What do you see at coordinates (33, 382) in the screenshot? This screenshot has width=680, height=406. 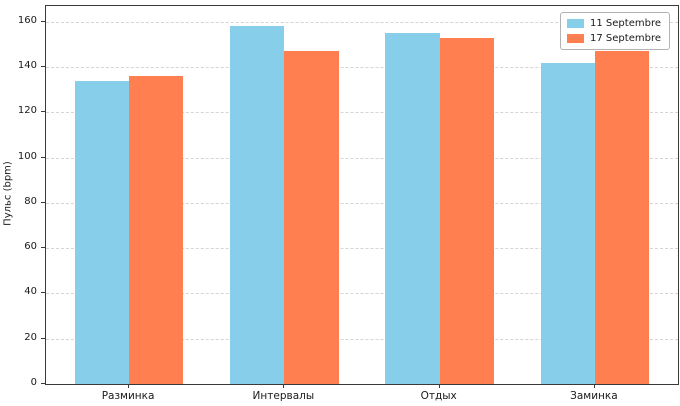 I see `y-tick-label-0: 0` at bounding box center [33, 382].